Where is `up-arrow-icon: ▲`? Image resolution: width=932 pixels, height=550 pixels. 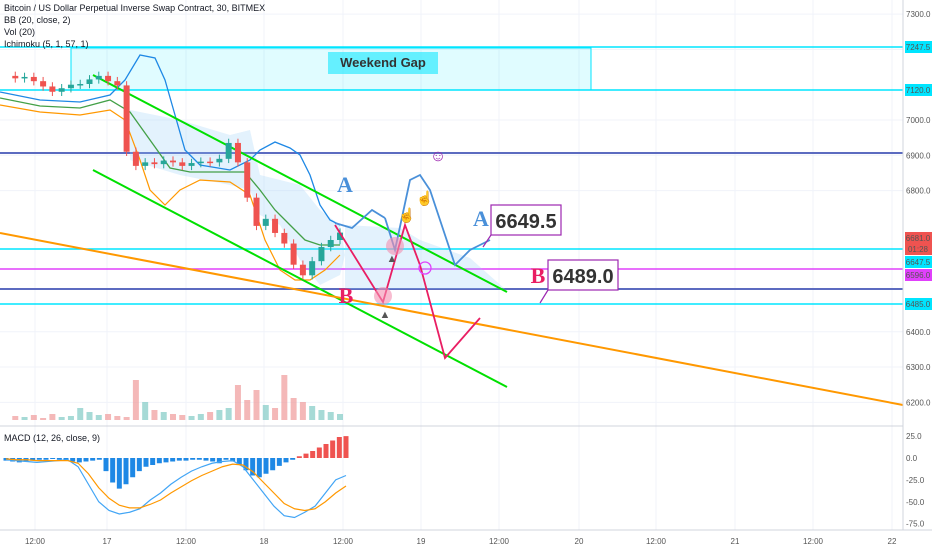
up-arrow-icon: ▲ is located at coordinates (385, 315).